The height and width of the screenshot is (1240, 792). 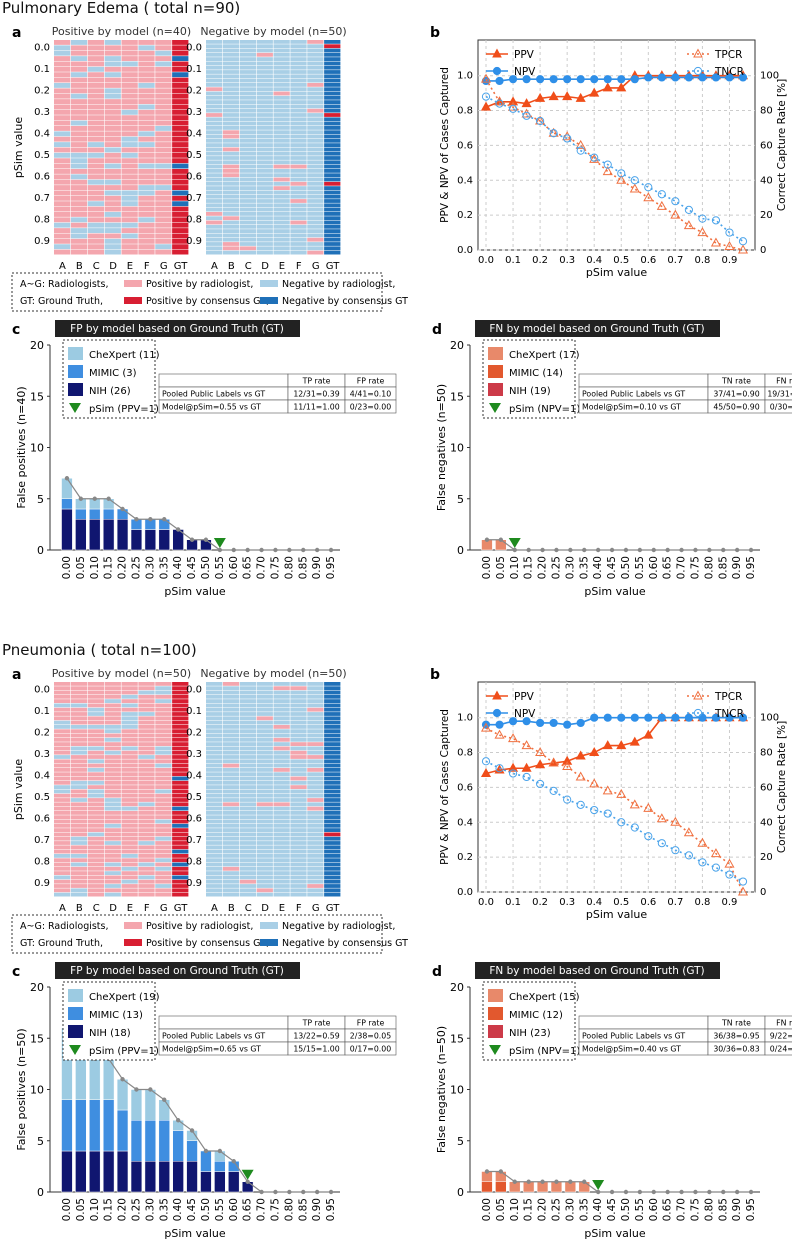 What do you see at coordinates (654, 1209) in the screenshot?
I see `xtick-label: 0.60` at bounding box center [654, 1209].